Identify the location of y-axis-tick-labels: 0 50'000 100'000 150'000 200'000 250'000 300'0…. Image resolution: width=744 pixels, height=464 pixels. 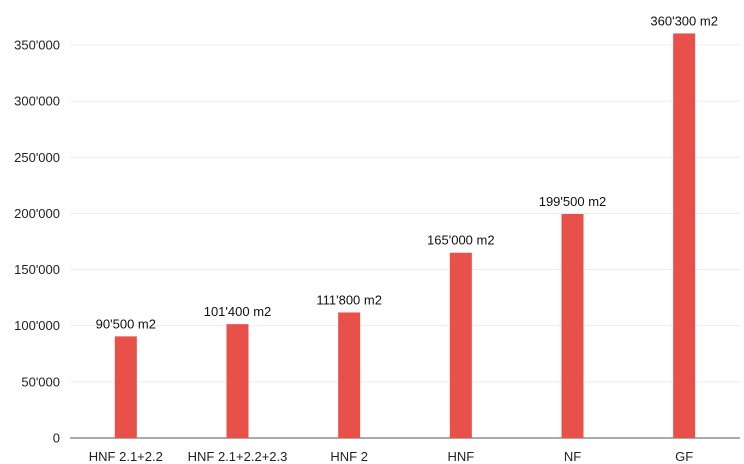
(37, 242).